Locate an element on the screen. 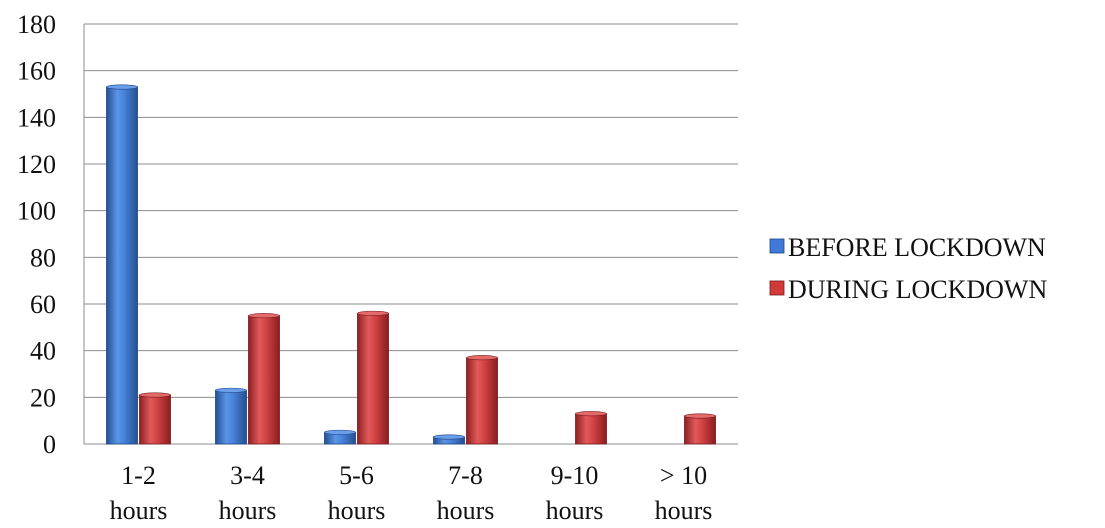 Image resolution: width=1105 pixels, height=528 pixels. y-tick-label: 180 is located at coordinates (36, 24).